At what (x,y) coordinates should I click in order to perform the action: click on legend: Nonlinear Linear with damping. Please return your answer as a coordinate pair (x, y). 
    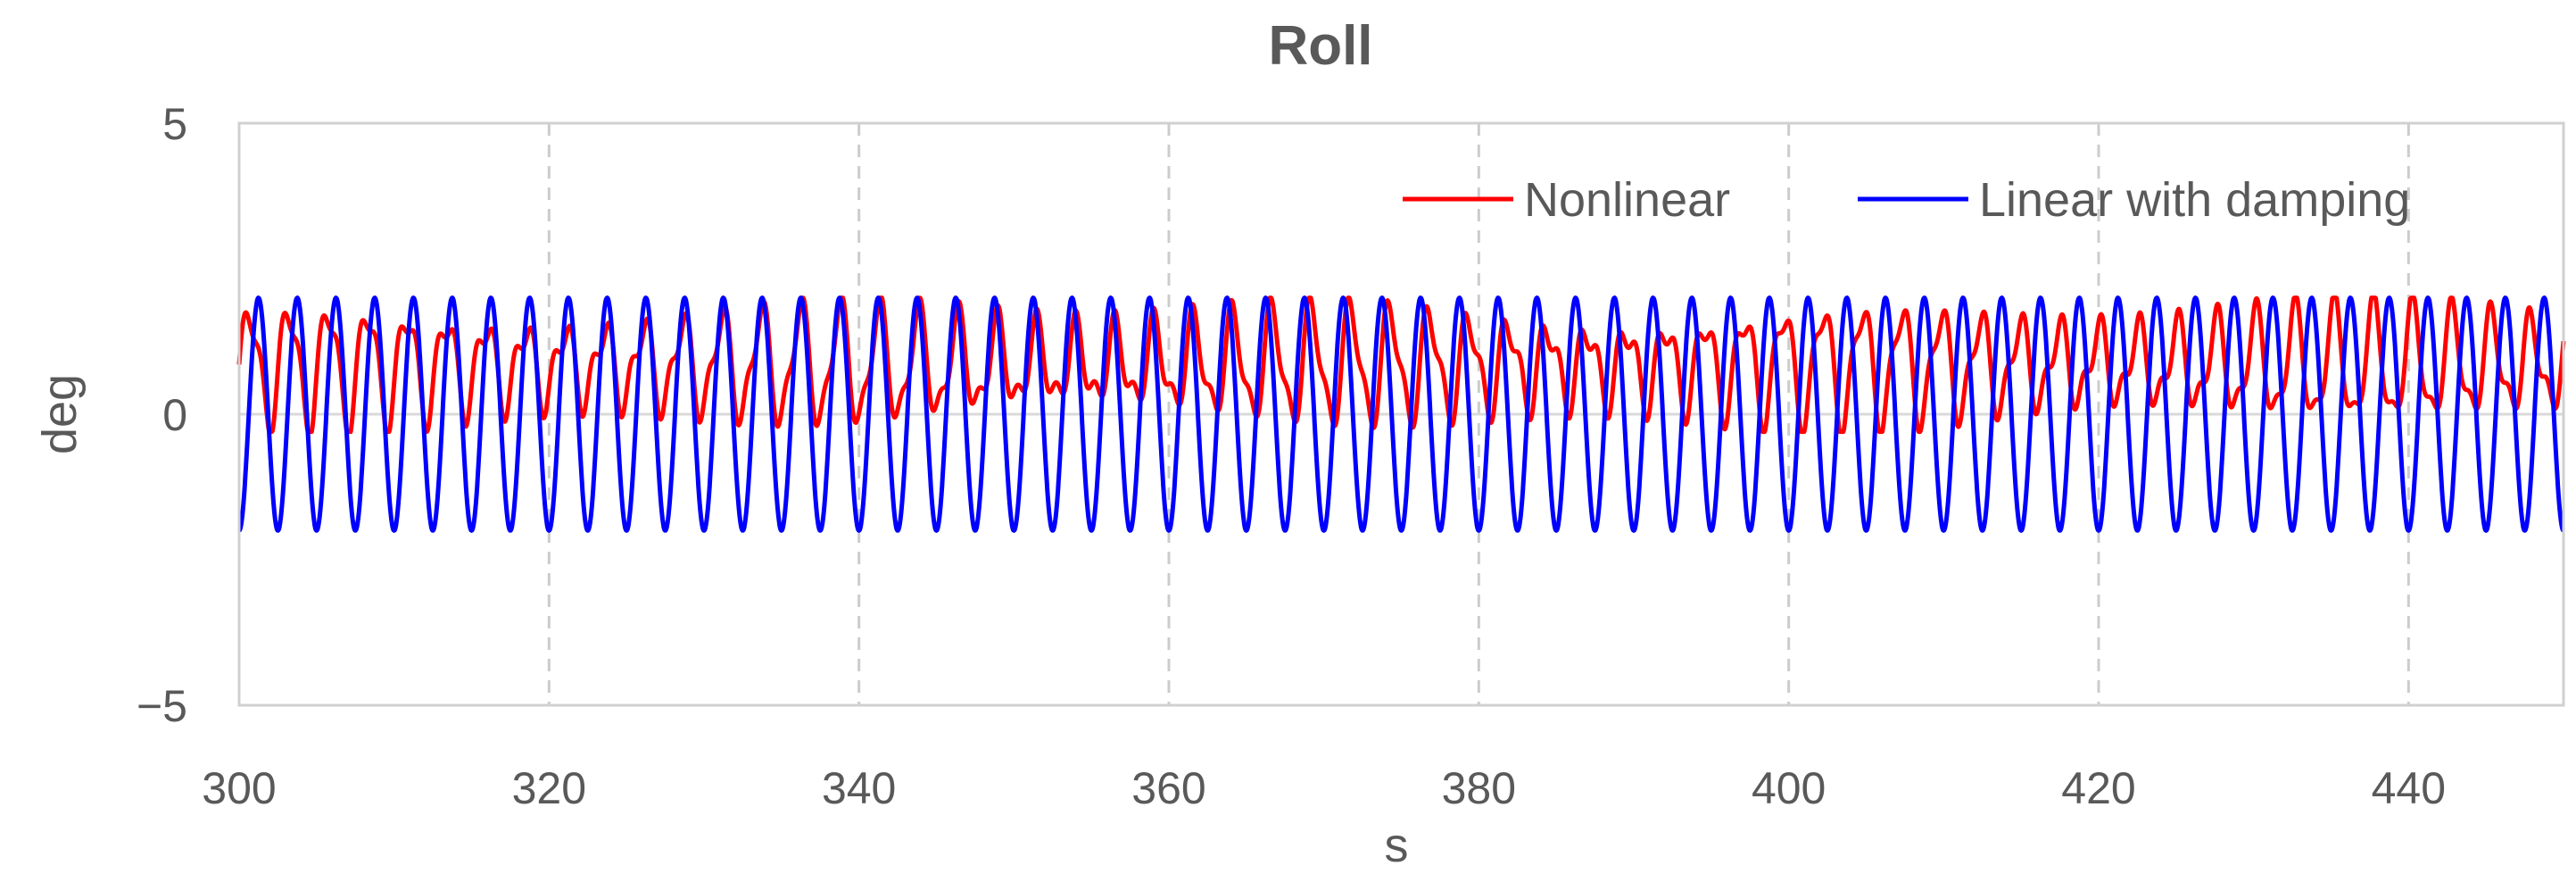
    Looking at the image, I should click on (1907, 200).